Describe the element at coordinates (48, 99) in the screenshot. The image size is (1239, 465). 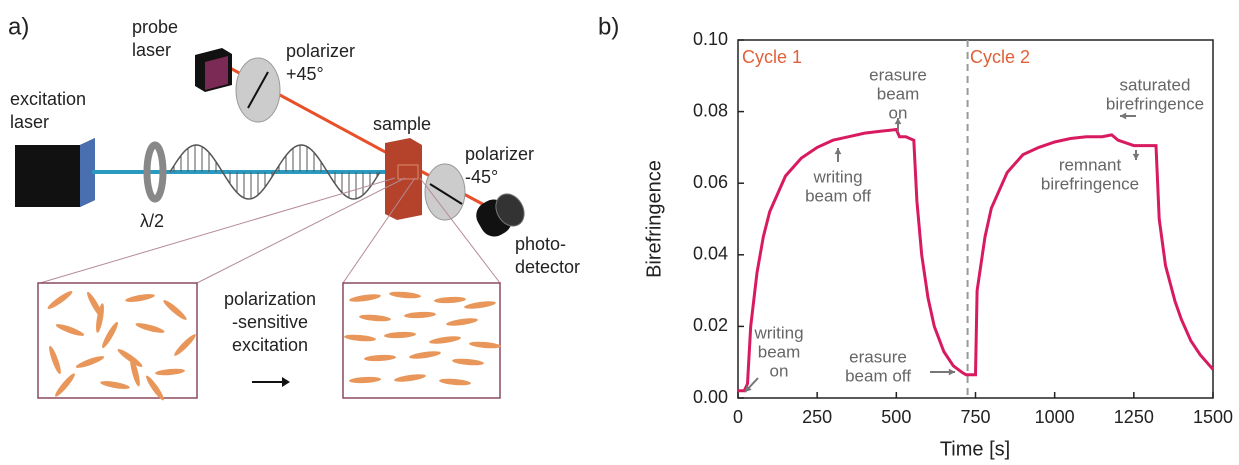
I see `setup-label: excitation` at that location.